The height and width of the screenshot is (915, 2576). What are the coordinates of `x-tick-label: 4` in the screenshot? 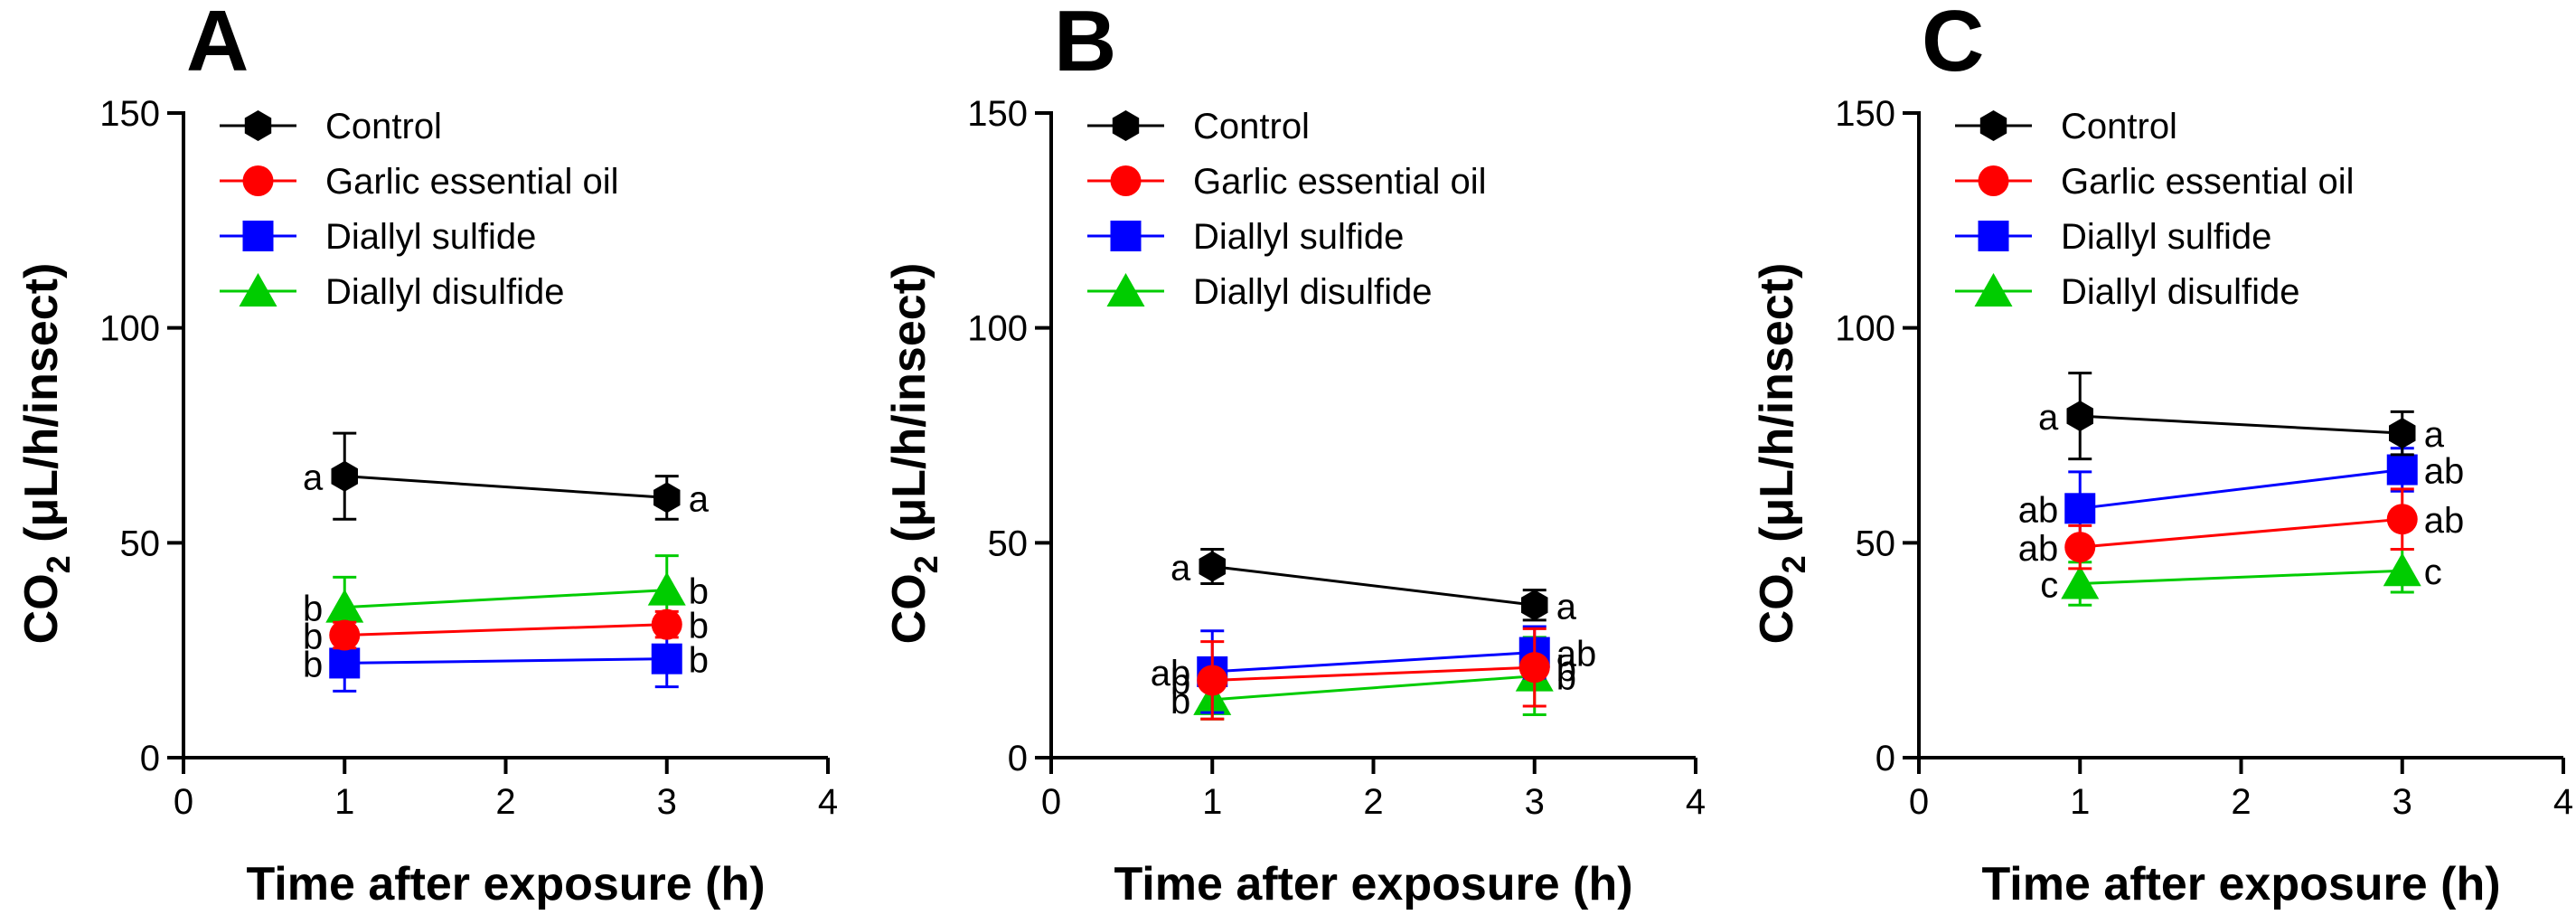 It's located at (1696, 802).